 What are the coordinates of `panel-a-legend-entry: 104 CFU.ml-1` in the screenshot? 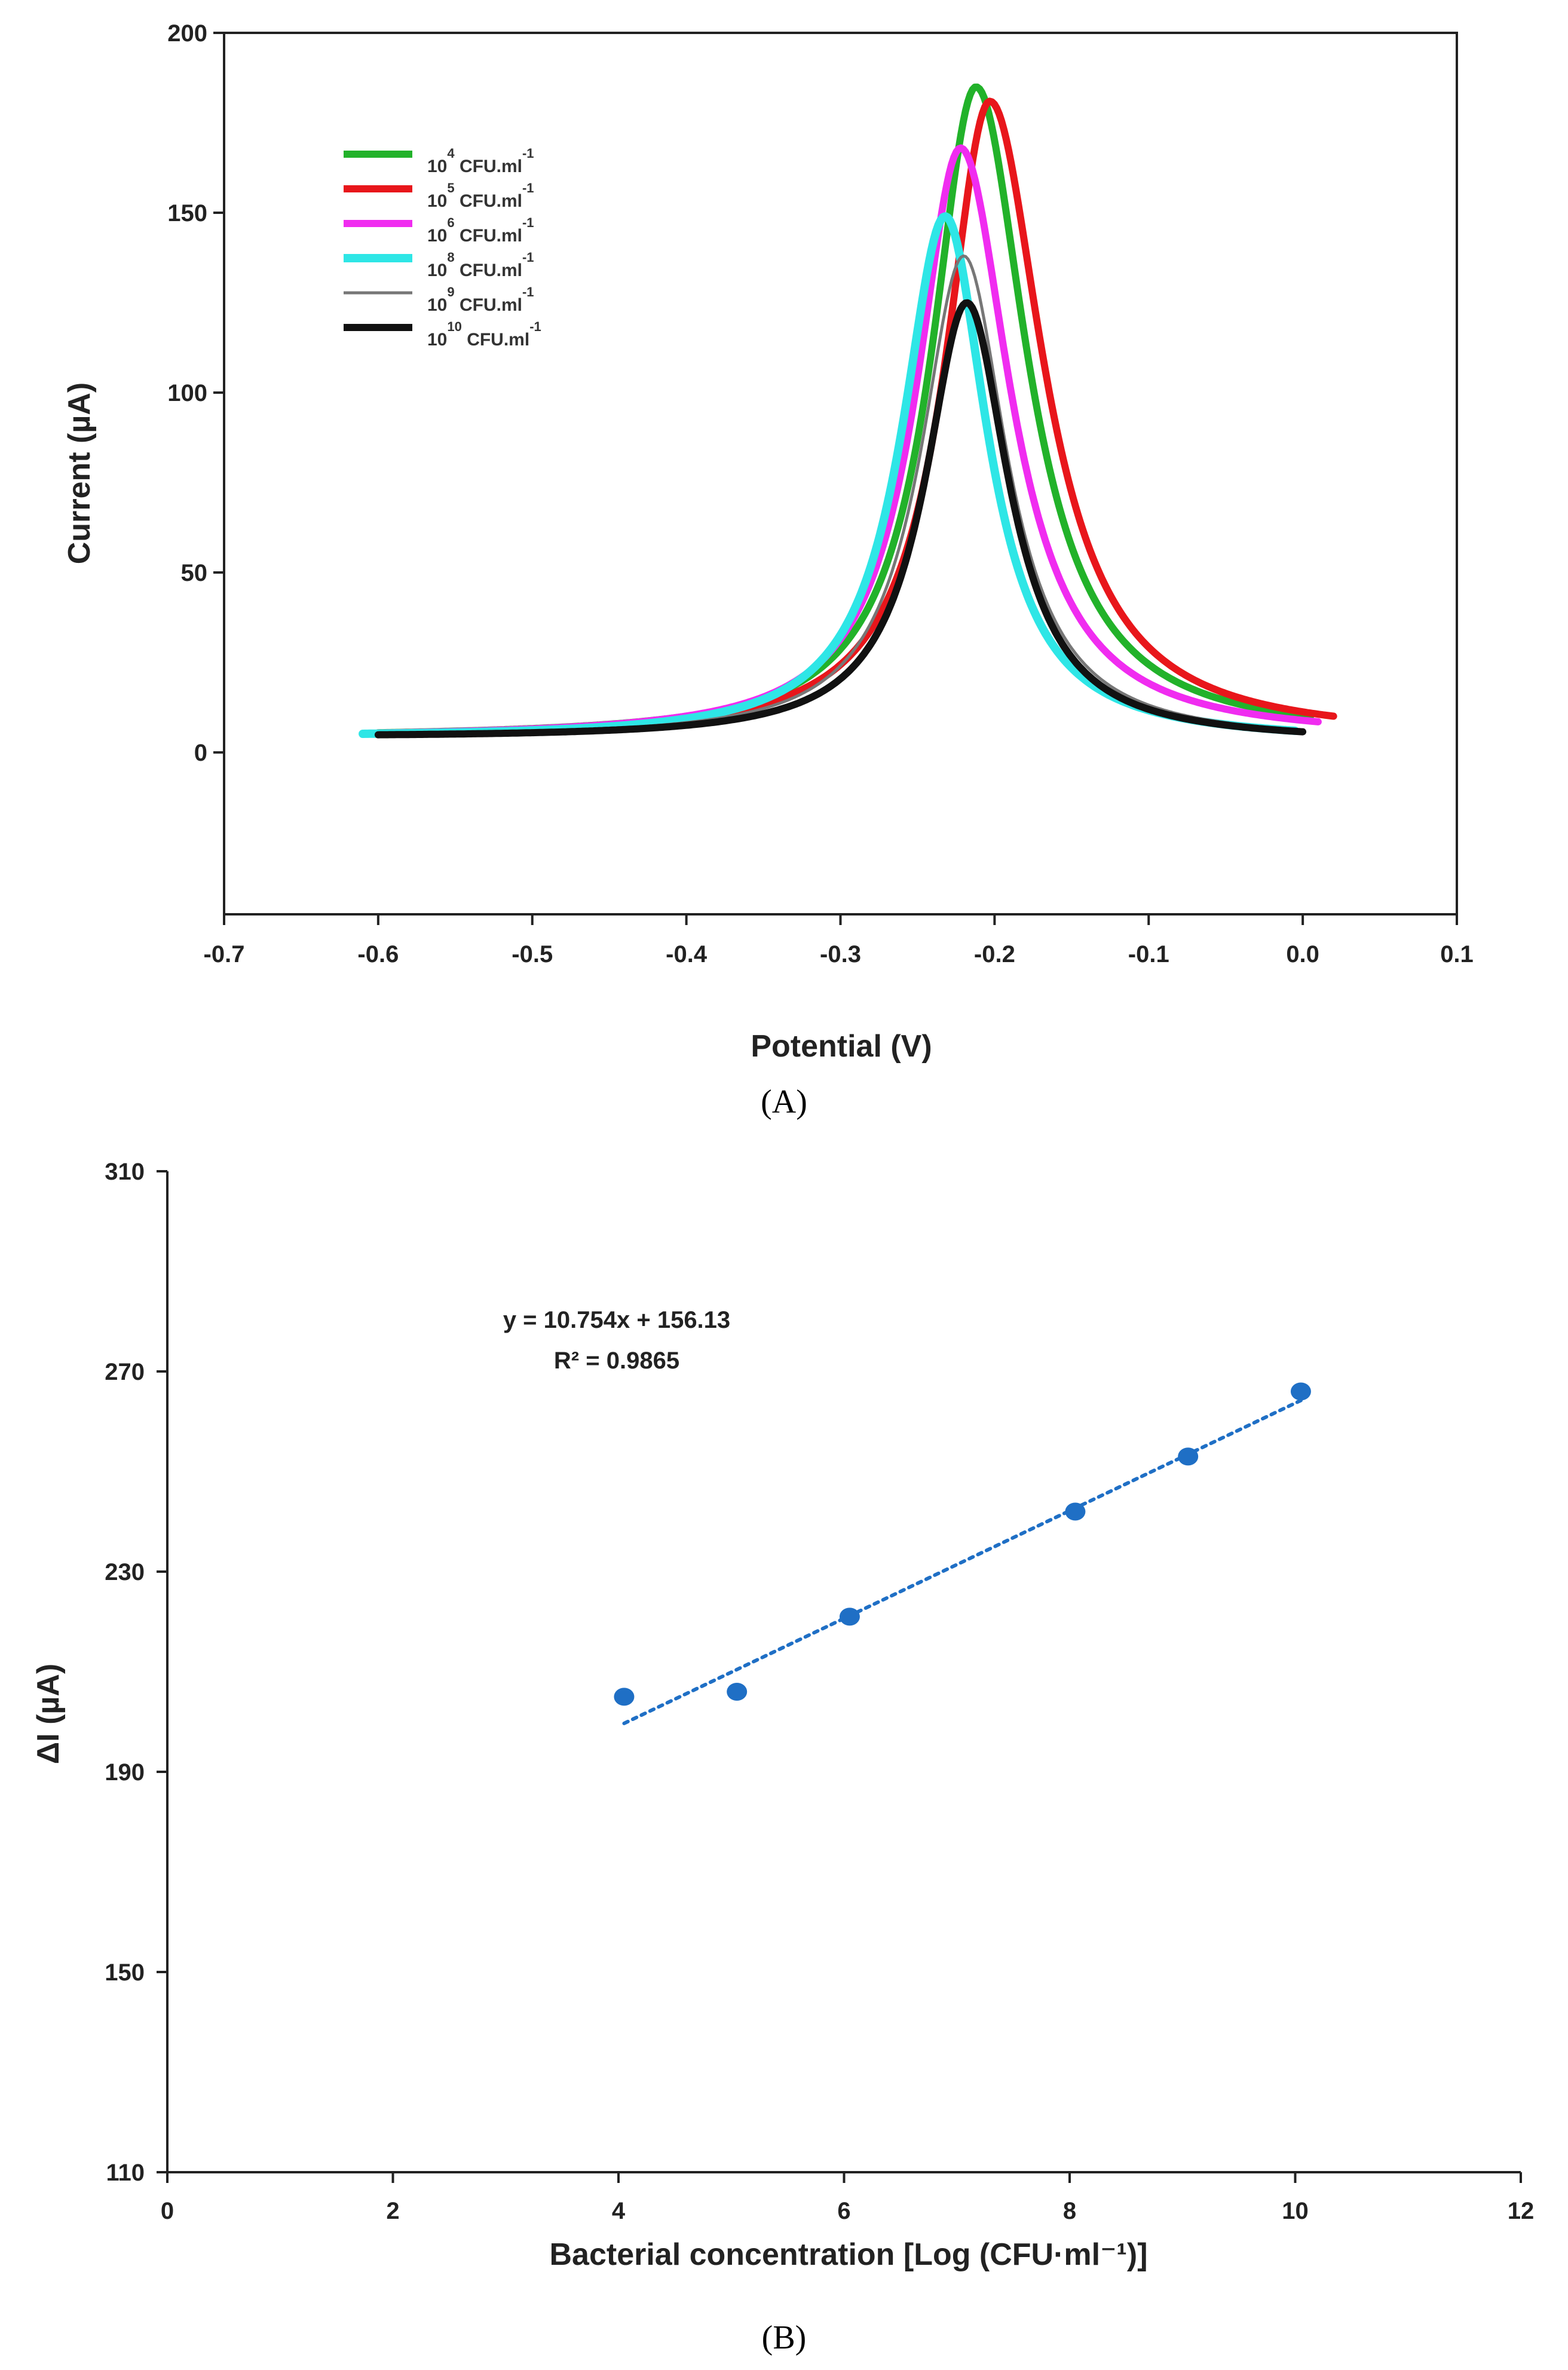 It's located at (481, 161).